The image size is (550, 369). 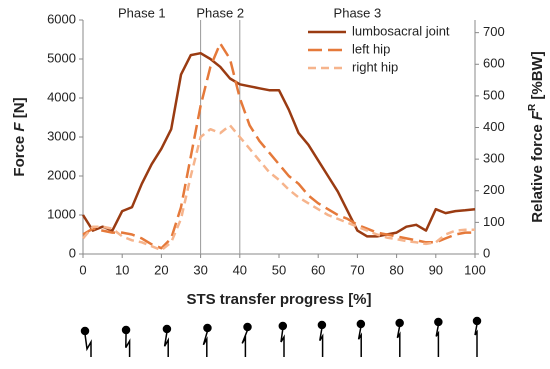 I want to click on y2-axis-title: Relative force FR [%BW], so click(x=536, y=136).